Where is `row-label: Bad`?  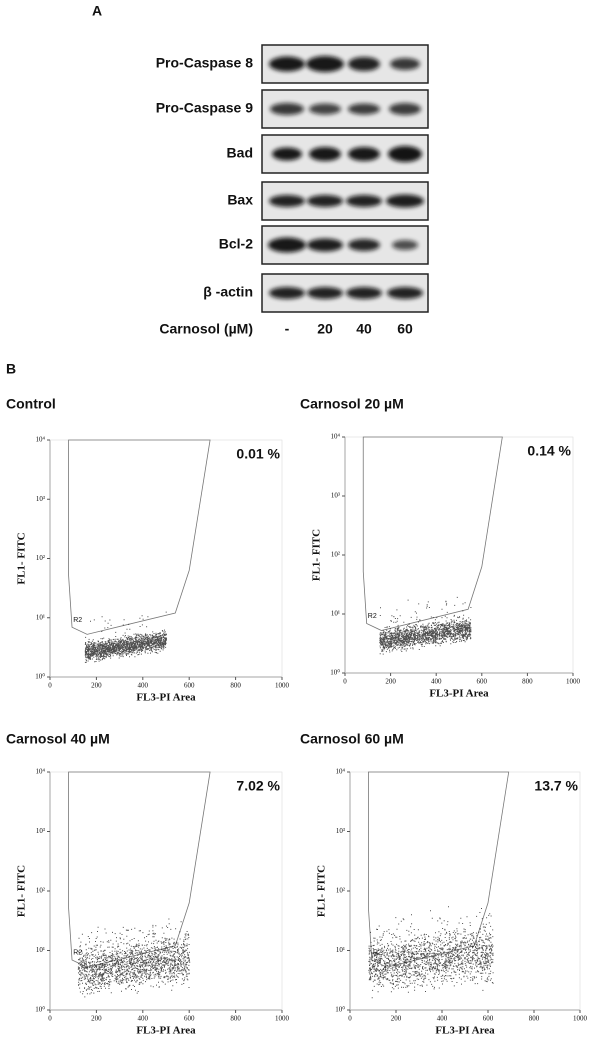 row-label: Bad is located at coordinates (240, 153).